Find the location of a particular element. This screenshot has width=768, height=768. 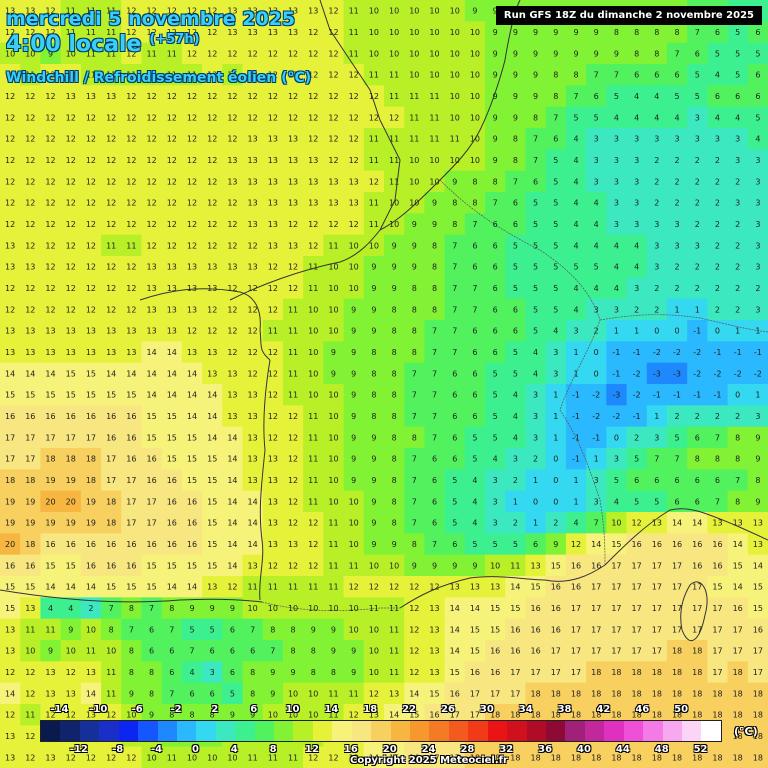

grid-value: 2 is located at coordinates (737, 416).